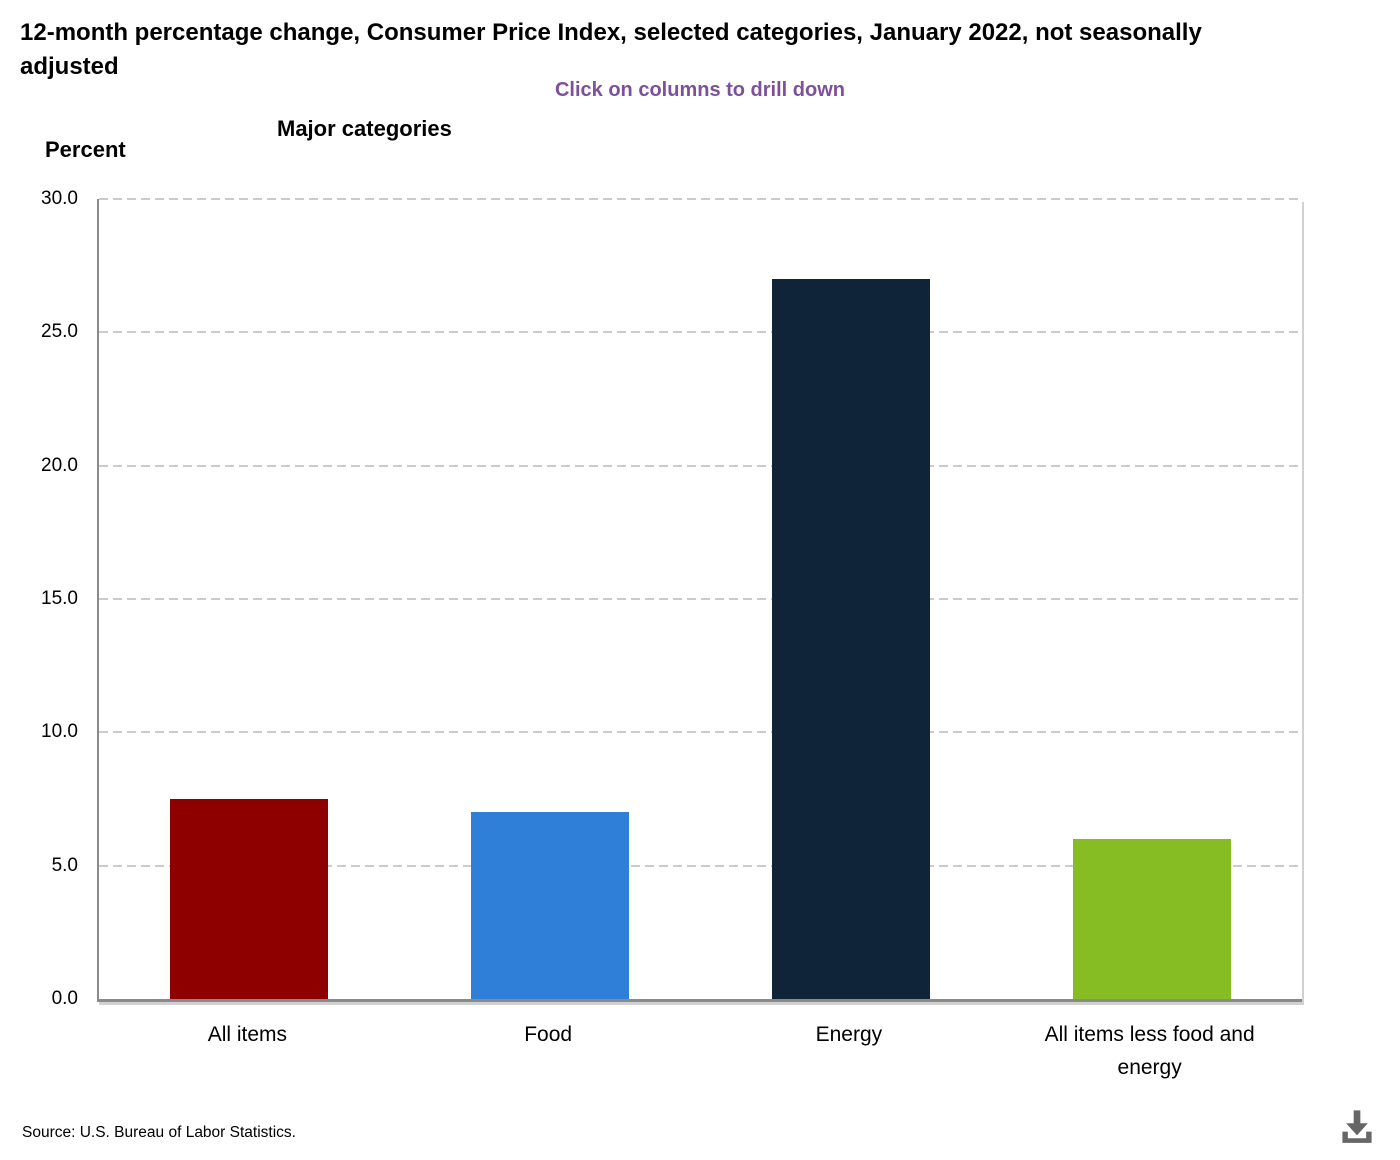  What do you see at coordinates (1151, 919) in the screenshot?
I see `bar-all-items-less-food-and-energy` at bounding box center [1151, 919].